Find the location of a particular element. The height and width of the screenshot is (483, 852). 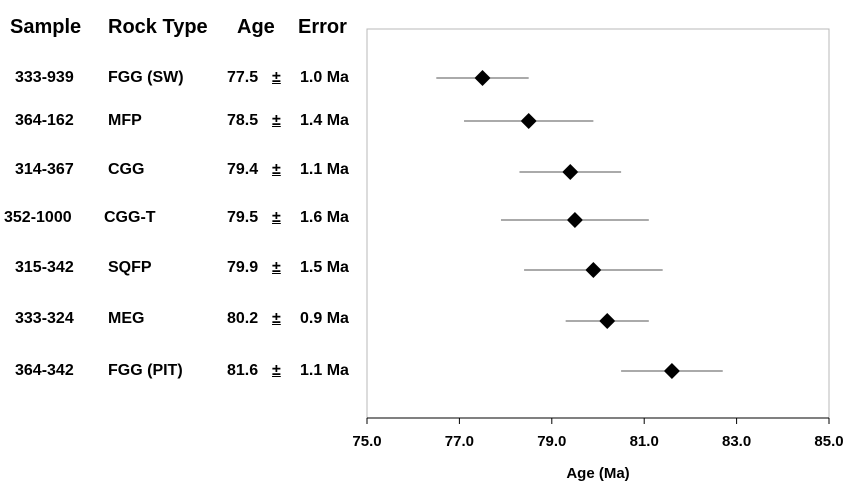

sample-id: 352-1000 is located at coordinates (38, 217).